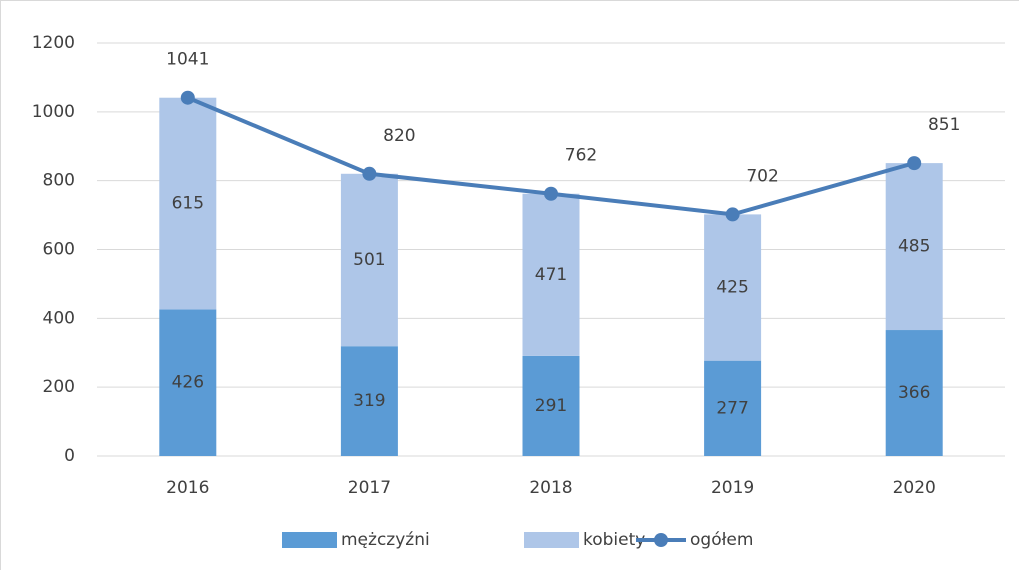 The width and height of the screenshot is (1019, 570). Describe the element at coordinates (550, 488) in the screenshot. I see `x-tick-label: 2018` at that location.